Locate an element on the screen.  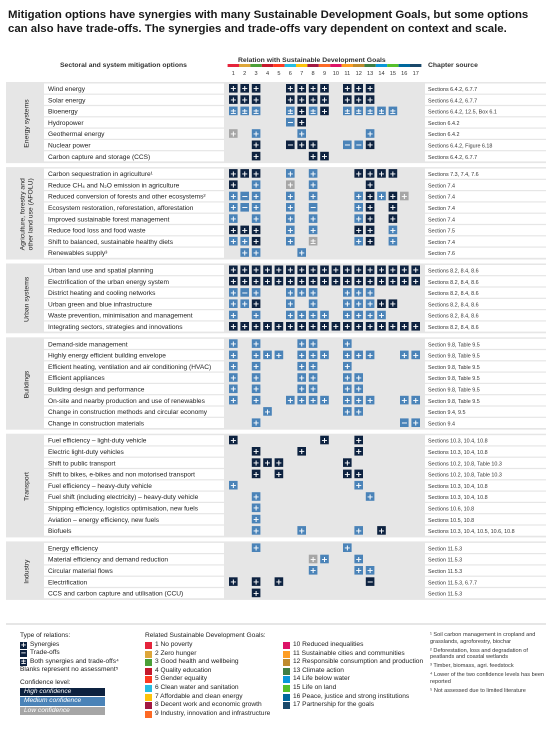
option-label: Aviation – energy efficiency, new fuels is located at coordinates (104, 520).